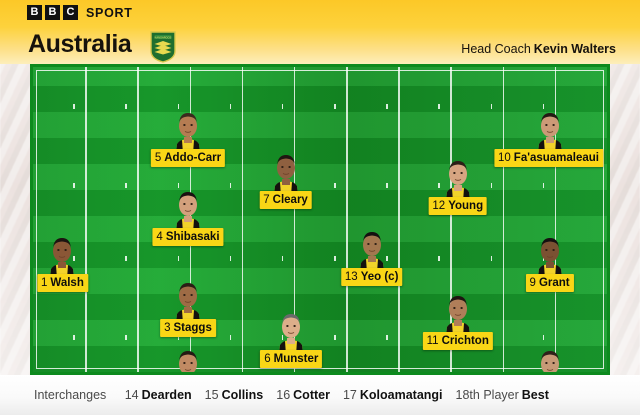  Describe the element at coordinates (296, 358) in the screenshot. I see `player-surname: Munster` at that location.